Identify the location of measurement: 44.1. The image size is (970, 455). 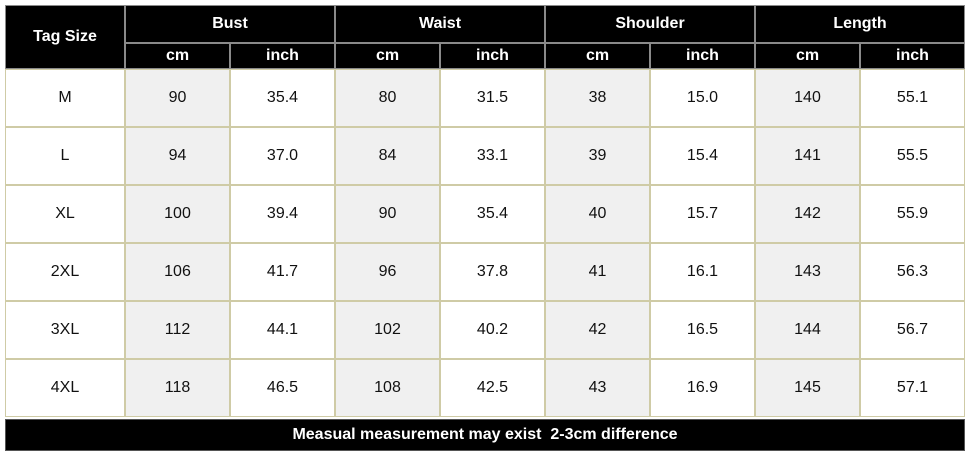
(282, 330).